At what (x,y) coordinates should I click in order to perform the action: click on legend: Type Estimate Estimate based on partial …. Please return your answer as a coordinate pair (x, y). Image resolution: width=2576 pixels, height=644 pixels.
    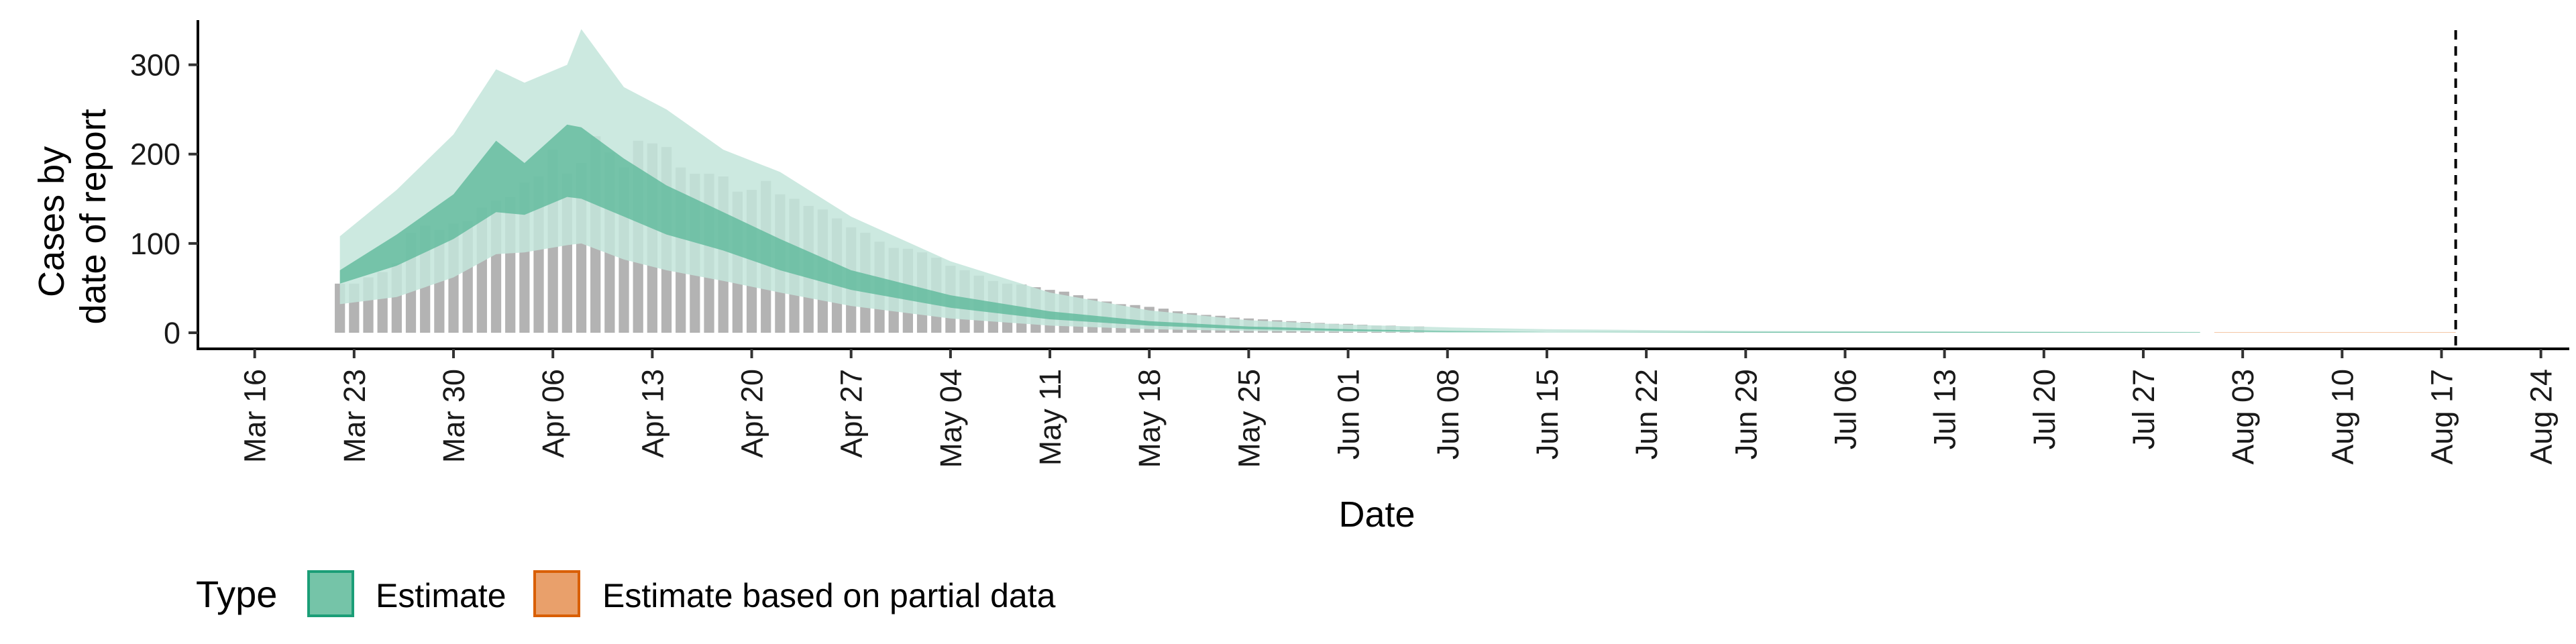
    Looking at the image, I should click on (626, 593).